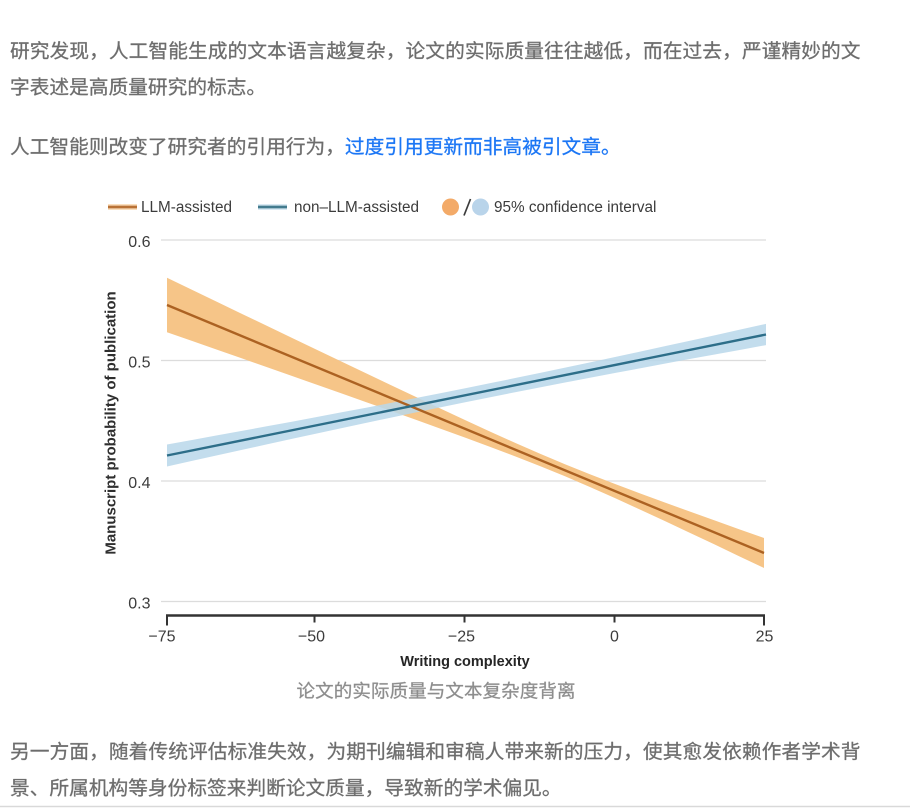 This screenshot has height=811, width=910. What do you see at coordinates (461, 637) in the screenshot?
I see `svg-text: −25` at bounding box center [461, 637].